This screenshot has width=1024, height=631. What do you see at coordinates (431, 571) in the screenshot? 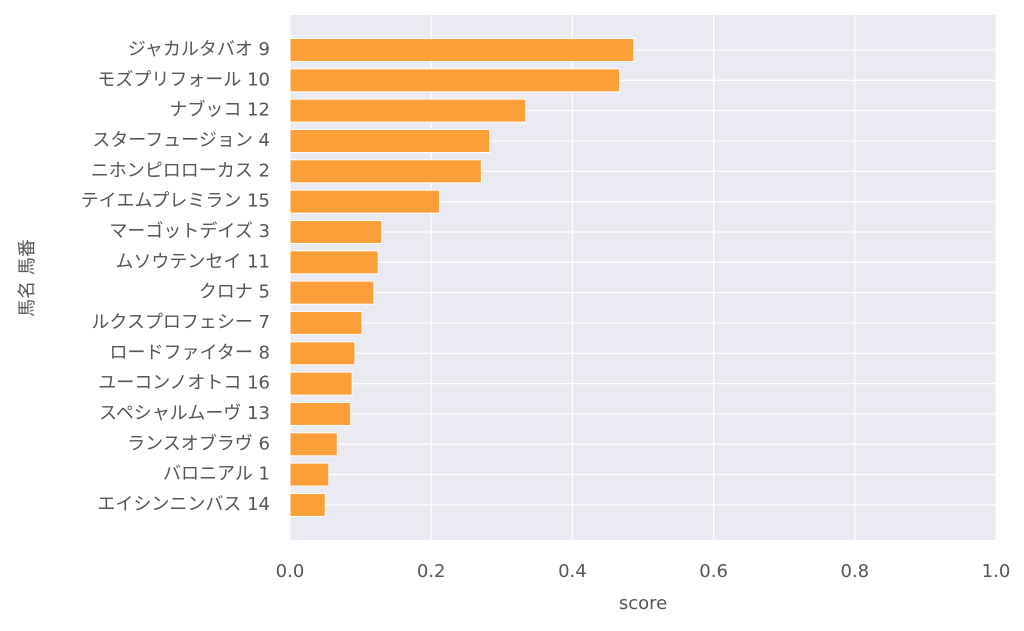
I see `x-tick-label: 0.2` at bounding box center [431, 571].